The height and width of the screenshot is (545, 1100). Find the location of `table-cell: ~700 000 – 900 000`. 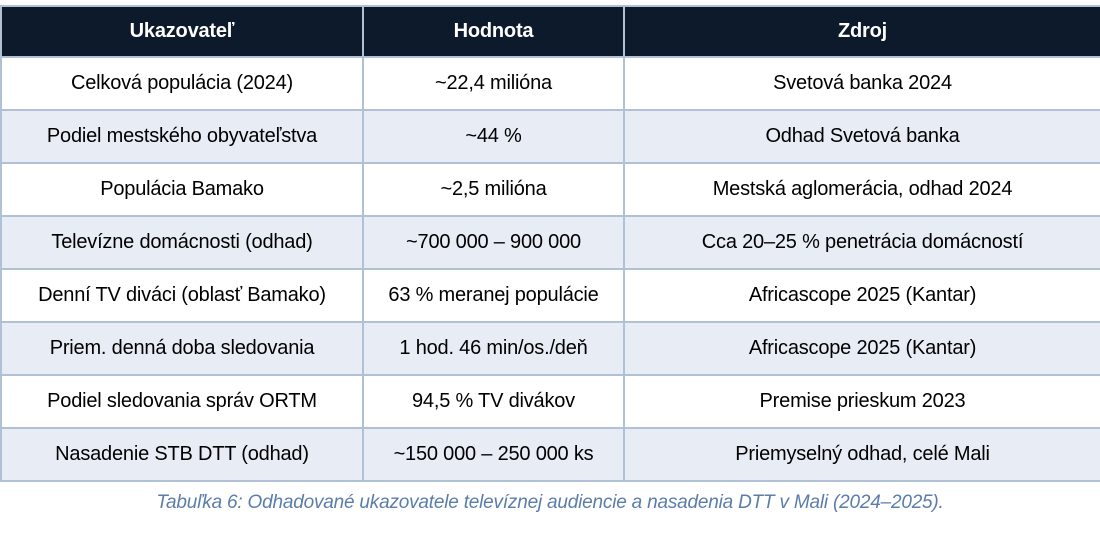

table-cell: ~700 000 – 900 000 is located at coordinates (493, 242).